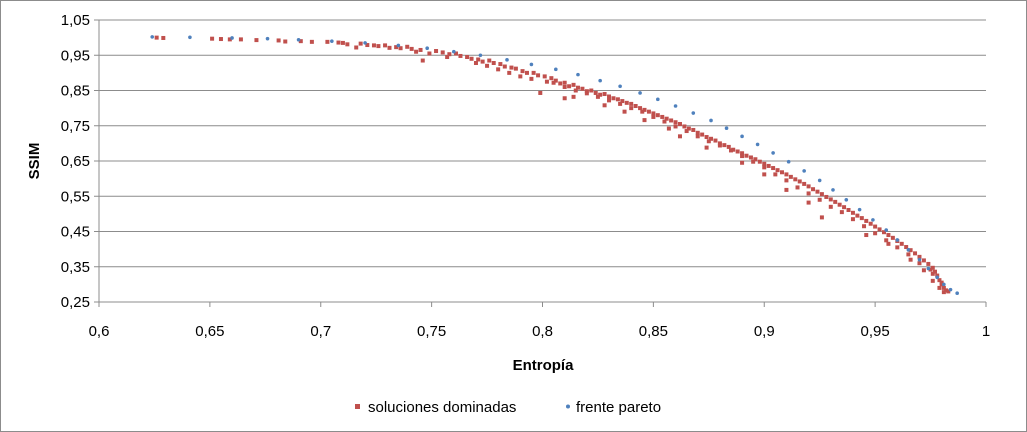 This screenshot has width=1027, height=432. Describe the element at coordinates (75, 20) in the screenshot. I see `y-tick-label: 1,05` at that location.